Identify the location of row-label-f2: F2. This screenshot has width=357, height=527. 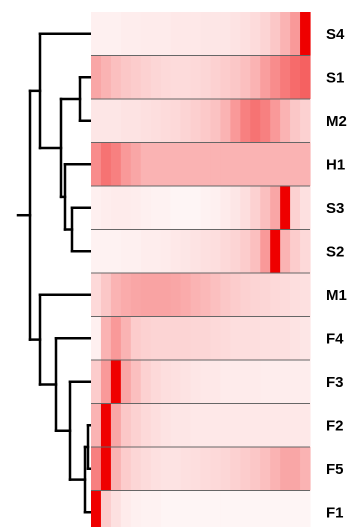
(335, 425).